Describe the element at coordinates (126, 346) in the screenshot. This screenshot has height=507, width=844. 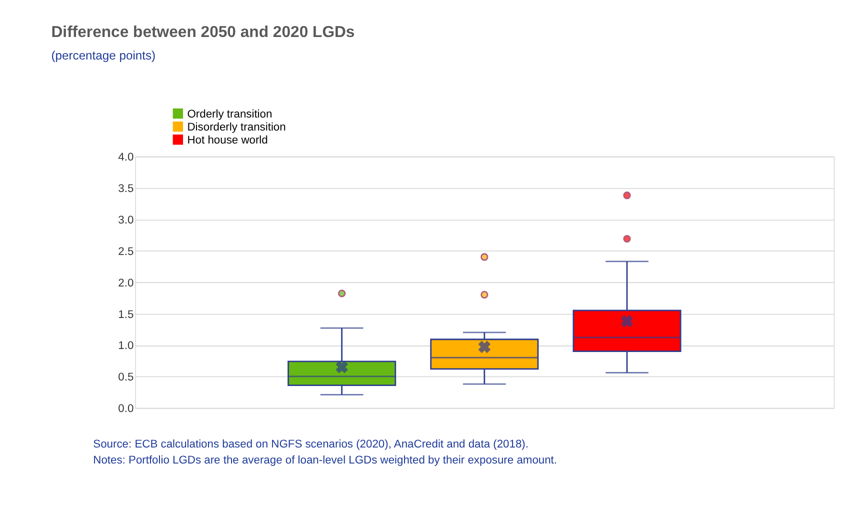
I see `y-tick-label: 1.0` at that location.